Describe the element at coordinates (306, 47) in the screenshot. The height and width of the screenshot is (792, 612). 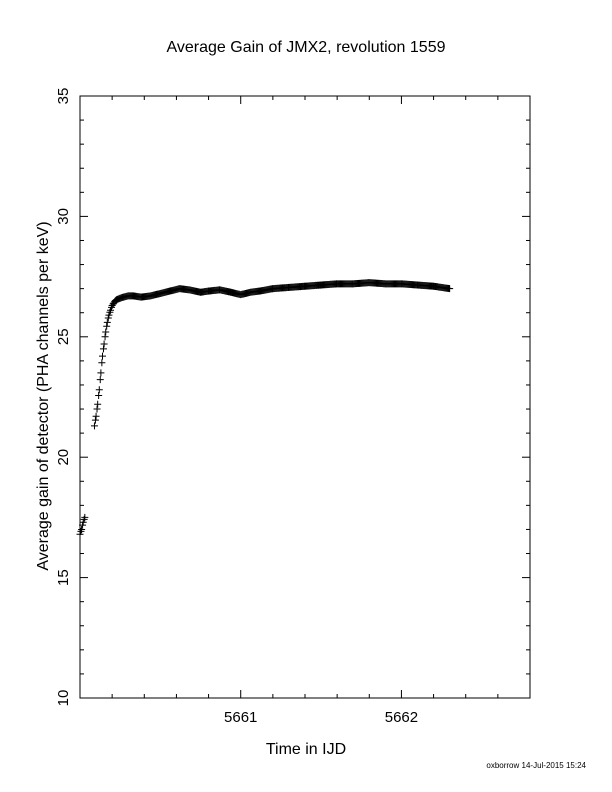
I see `chart-title: Average Gain of JMX2, revolution 1559` at that location.